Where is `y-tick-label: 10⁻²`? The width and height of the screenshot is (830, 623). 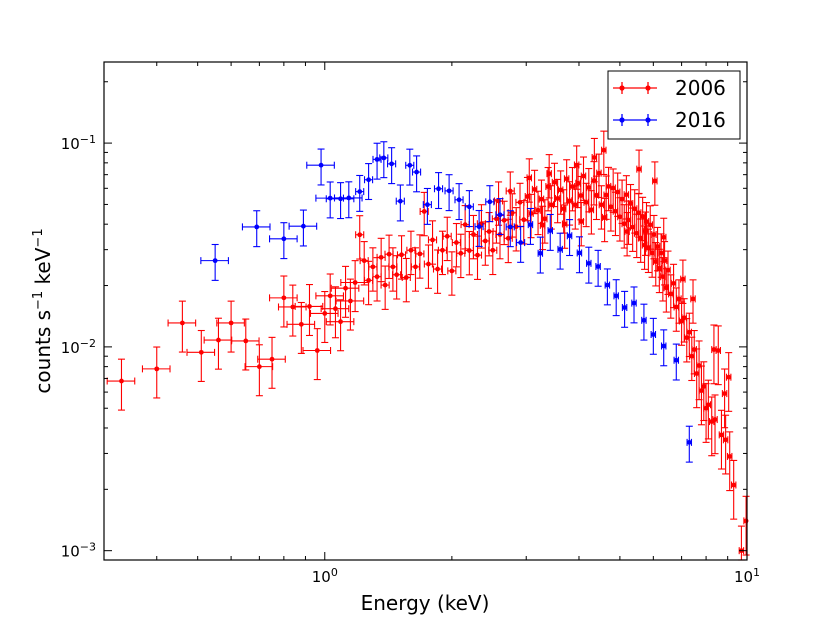 y-tick-label: 10⁻² is located at coordinates (78, 347).